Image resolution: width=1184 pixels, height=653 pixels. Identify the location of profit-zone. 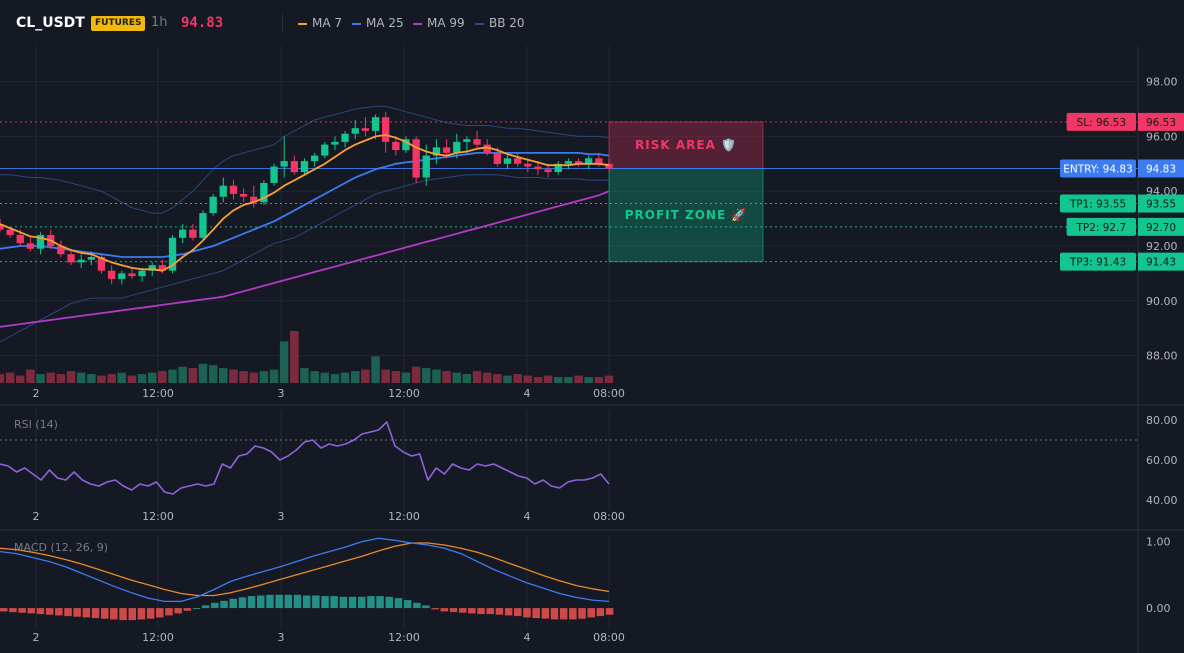
(686, 215).